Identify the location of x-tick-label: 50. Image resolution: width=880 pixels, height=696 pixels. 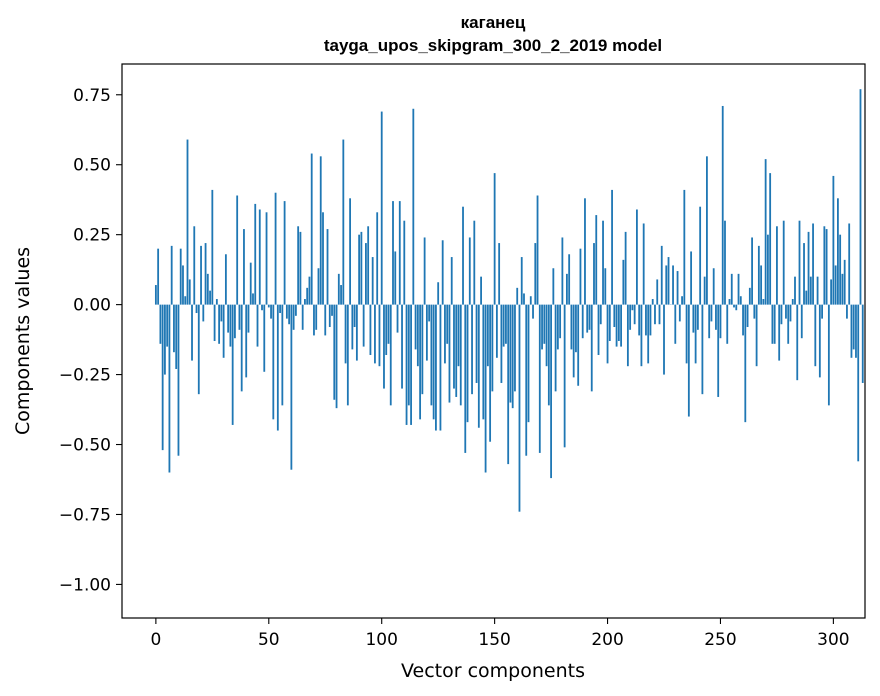
(269, 640).